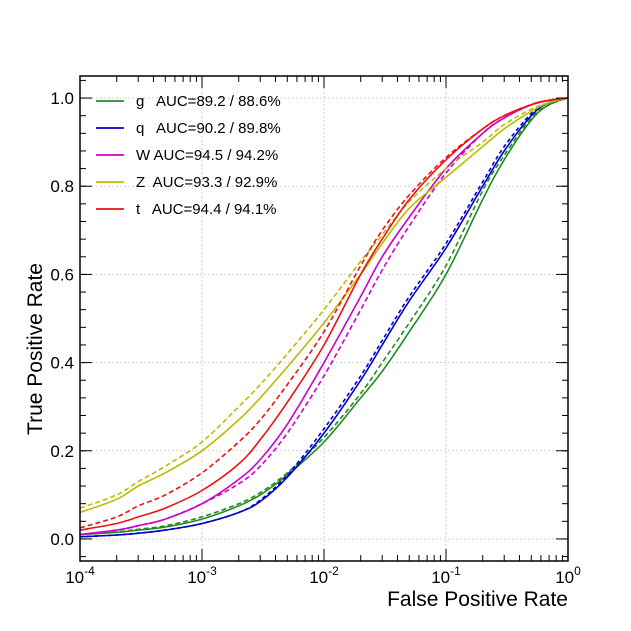 This screenshot has width=631, height=631. What do you see at coordinates (206, 182) in the screenshot?
I see `legend-label-Z: Z AUC=93.3 / 92.9%` at bounding box center [206, 182].